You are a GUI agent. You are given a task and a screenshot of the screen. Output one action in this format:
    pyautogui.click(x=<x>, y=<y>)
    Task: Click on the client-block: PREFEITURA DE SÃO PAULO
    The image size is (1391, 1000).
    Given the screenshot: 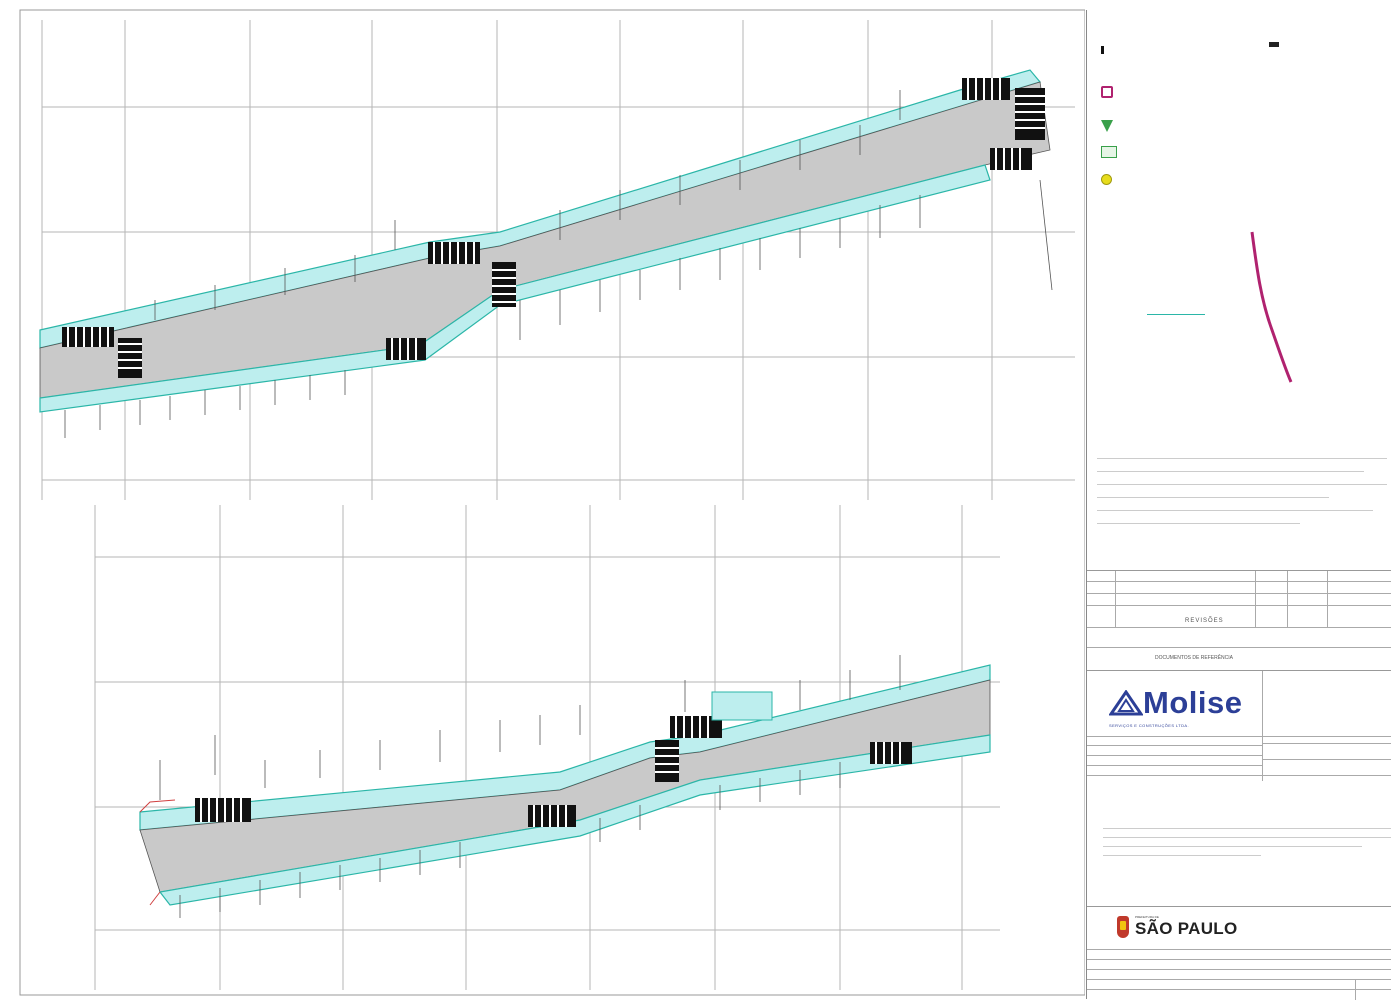 What is the action you would take?
    pyautogui.click(x=1239, y=953)
    